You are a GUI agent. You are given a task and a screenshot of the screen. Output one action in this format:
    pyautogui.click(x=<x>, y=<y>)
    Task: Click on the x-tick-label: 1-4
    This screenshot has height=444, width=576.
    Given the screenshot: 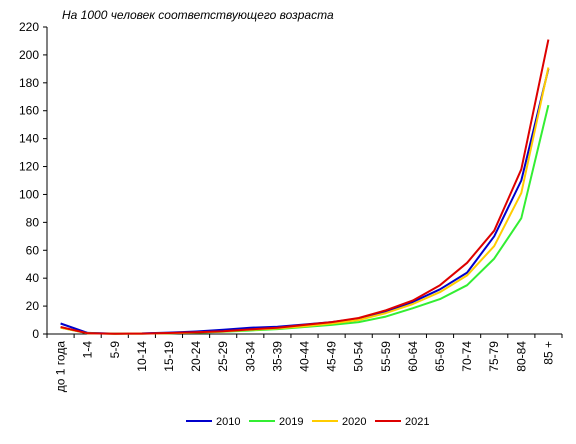 What is the action you would take?
    pyautogui.click(x=88, y=350)
    